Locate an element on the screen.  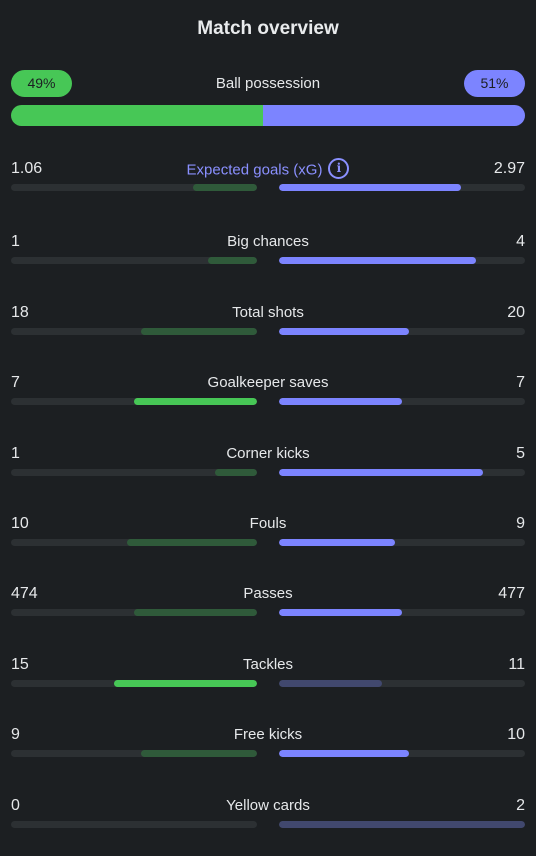
stat-label: Expected goals (xG) i is located at coordinates (268, 169).